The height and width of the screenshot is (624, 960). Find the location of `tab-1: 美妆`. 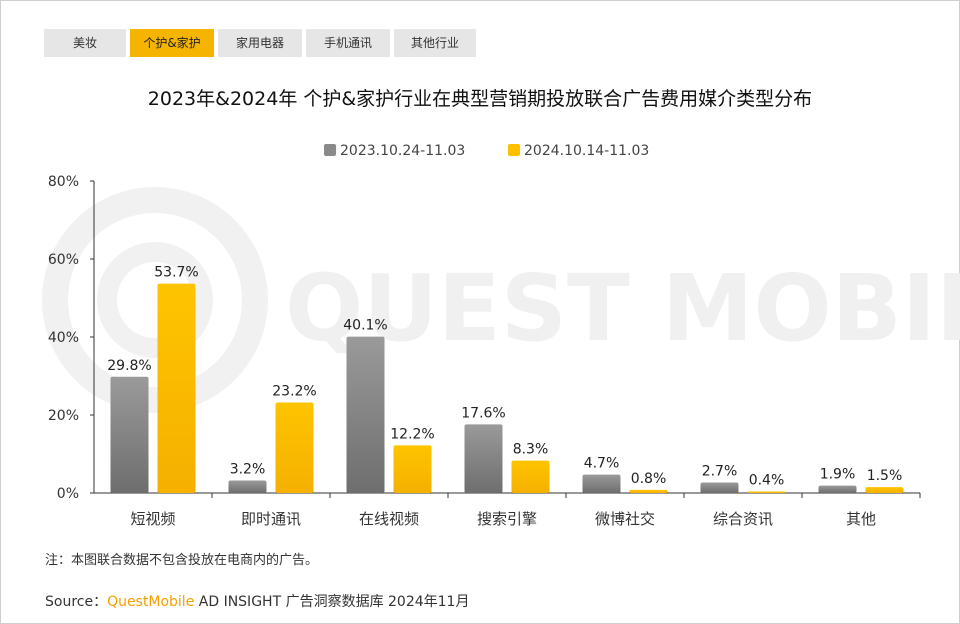

tab-1: 美妆 is located at coordinates (85, 43).